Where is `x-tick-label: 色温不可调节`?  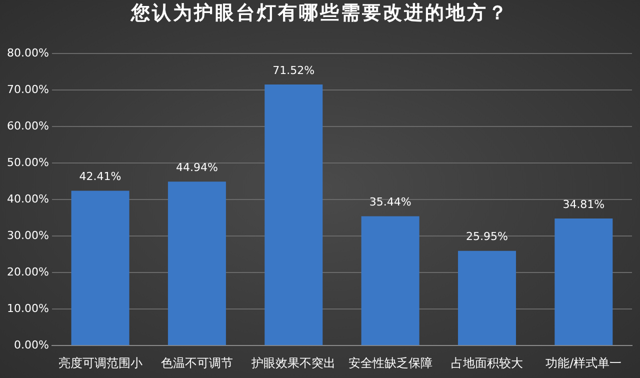
x-tick-label: 色温不可调节 is located at coordinates (196, 363).